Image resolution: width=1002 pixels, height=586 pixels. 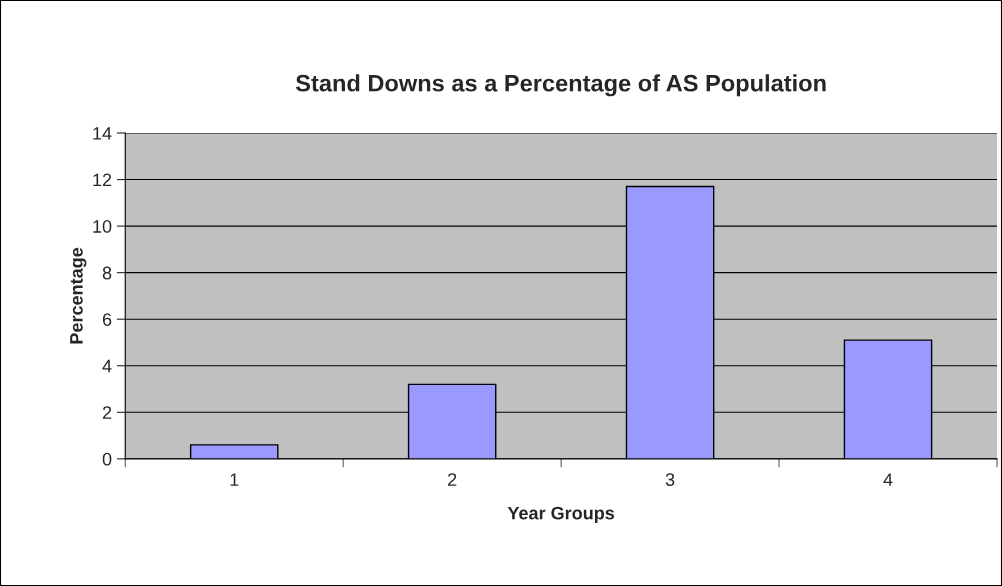 What do you see at coordinates (107, 319) in the screenshot?
I see `y-tick-label: 6` at bounding box center [107, 319].